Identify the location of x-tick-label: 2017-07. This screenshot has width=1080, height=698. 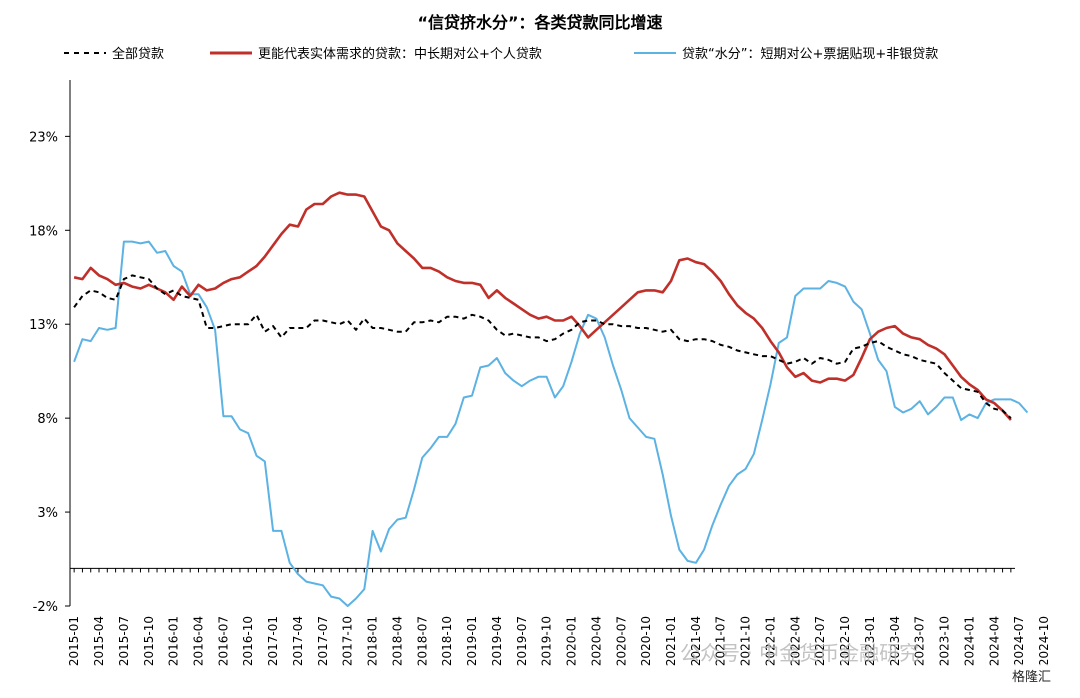
(323, 641).